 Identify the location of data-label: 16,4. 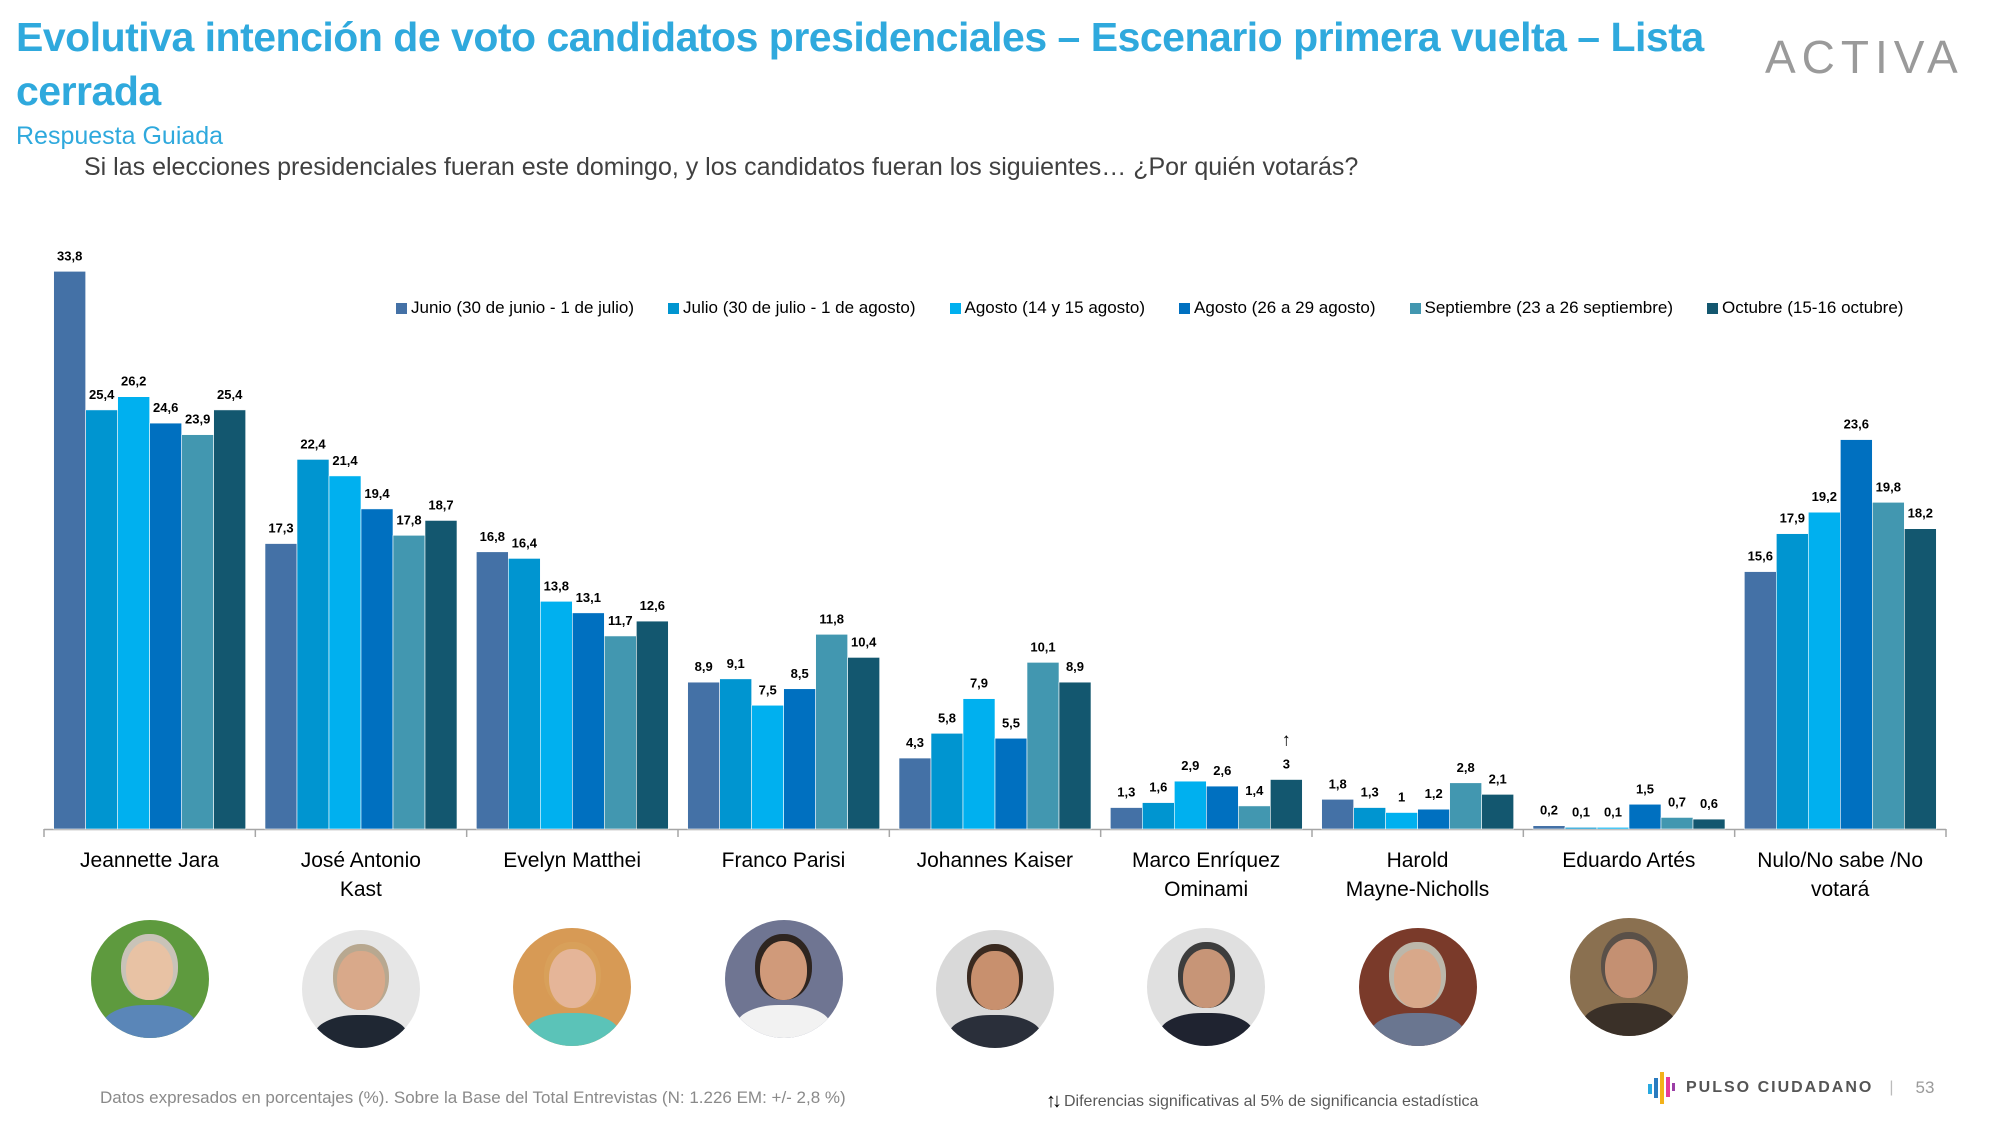
(525, 542).